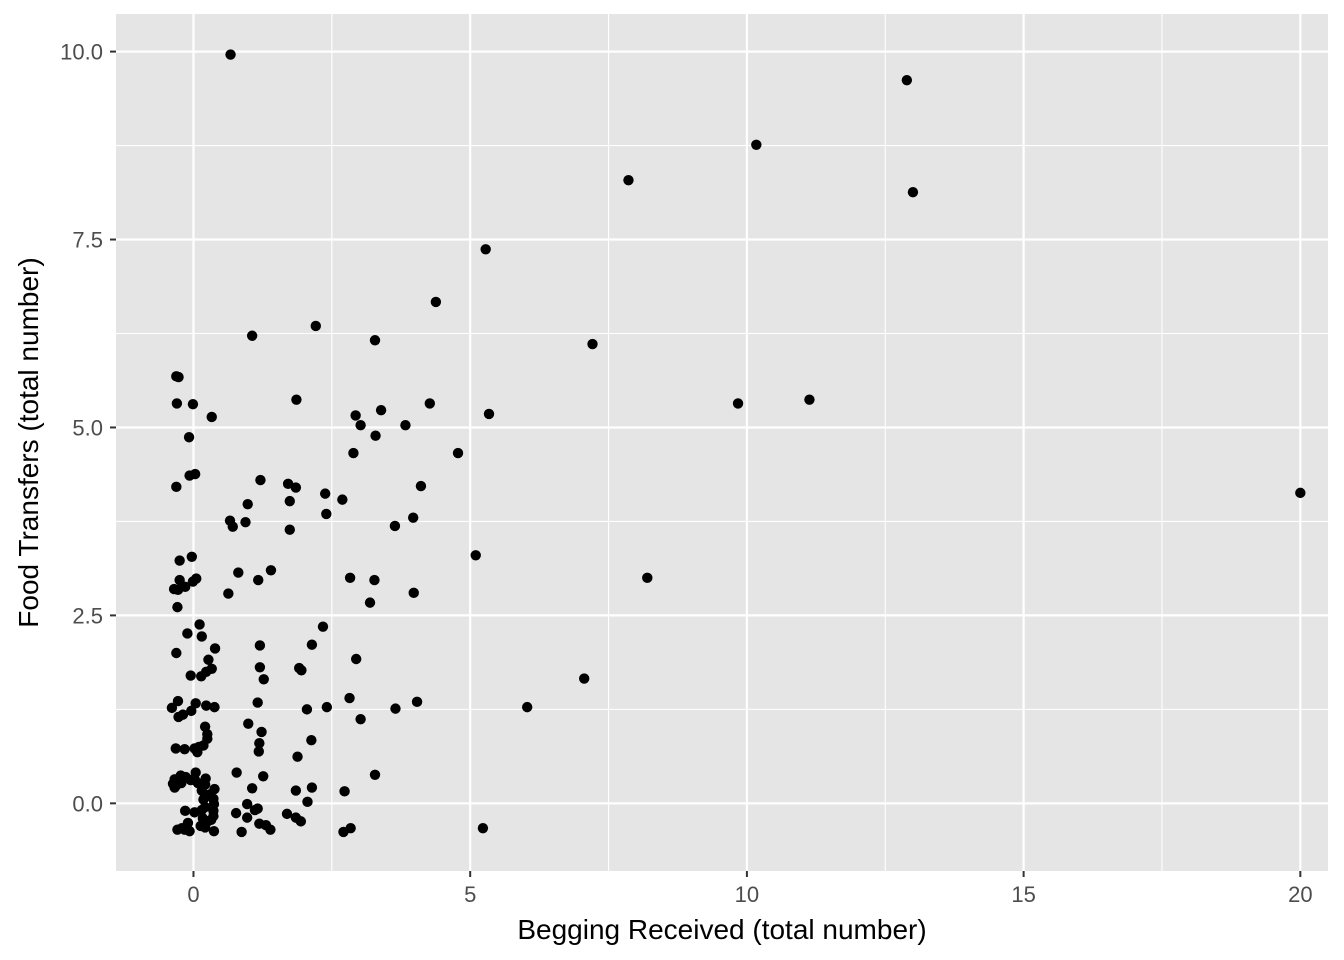 The height and width of the screenshot is (960, 1344). What do you see at coordinates (193, 894) in the screenshot?
I see `x-tick-label: 0` at bounding box center [193, 894].